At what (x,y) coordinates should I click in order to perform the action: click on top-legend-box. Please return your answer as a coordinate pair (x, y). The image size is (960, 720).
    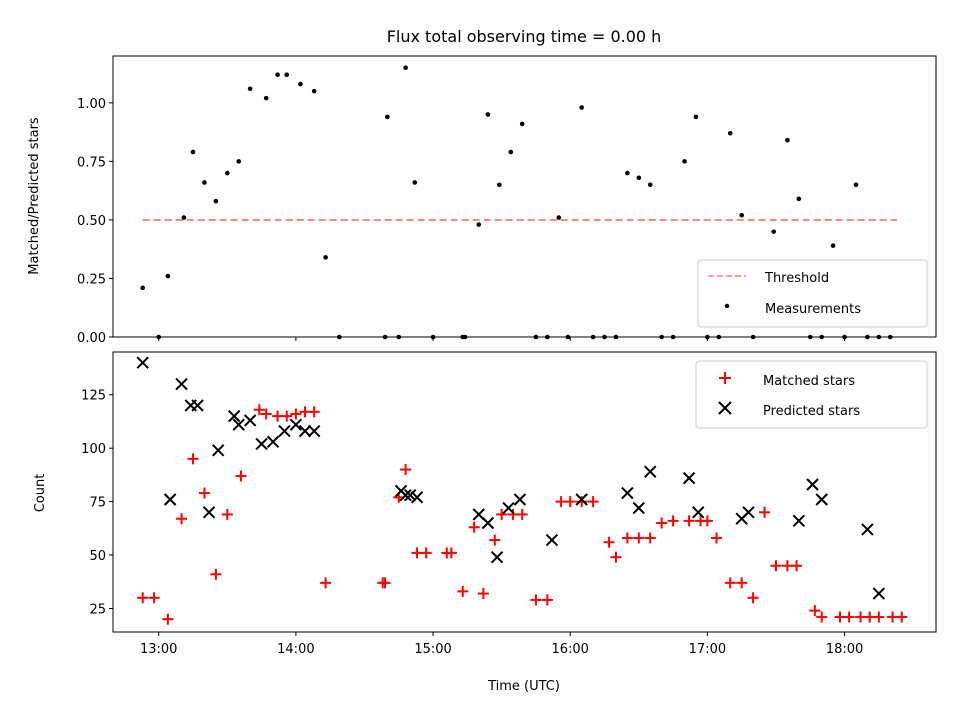
    Looking at the image, I should click on (812, 293).